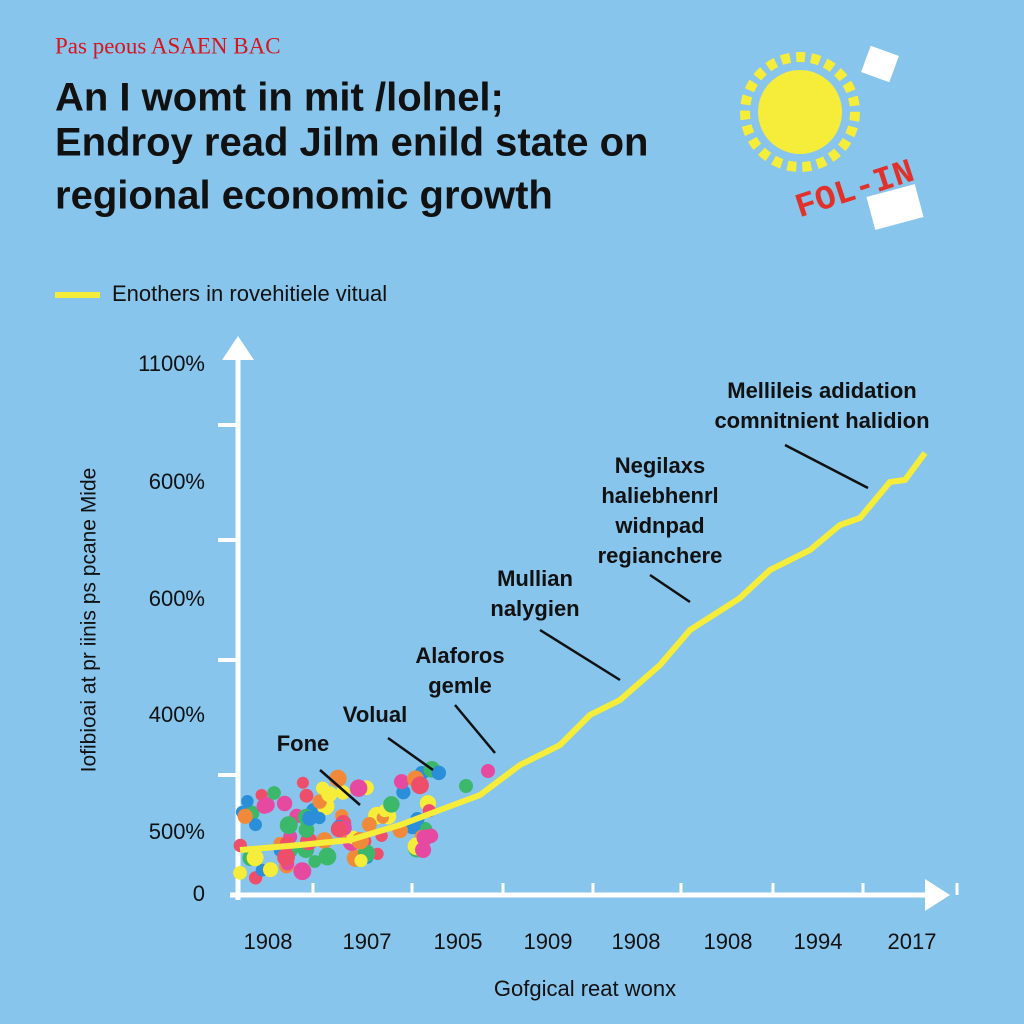 Image resolution: width=1024 pixels, height=1024 pixels. Describe the element at coordinates (304, 196) in the screenshot. I see `title-line: regional economic growth` at that location.